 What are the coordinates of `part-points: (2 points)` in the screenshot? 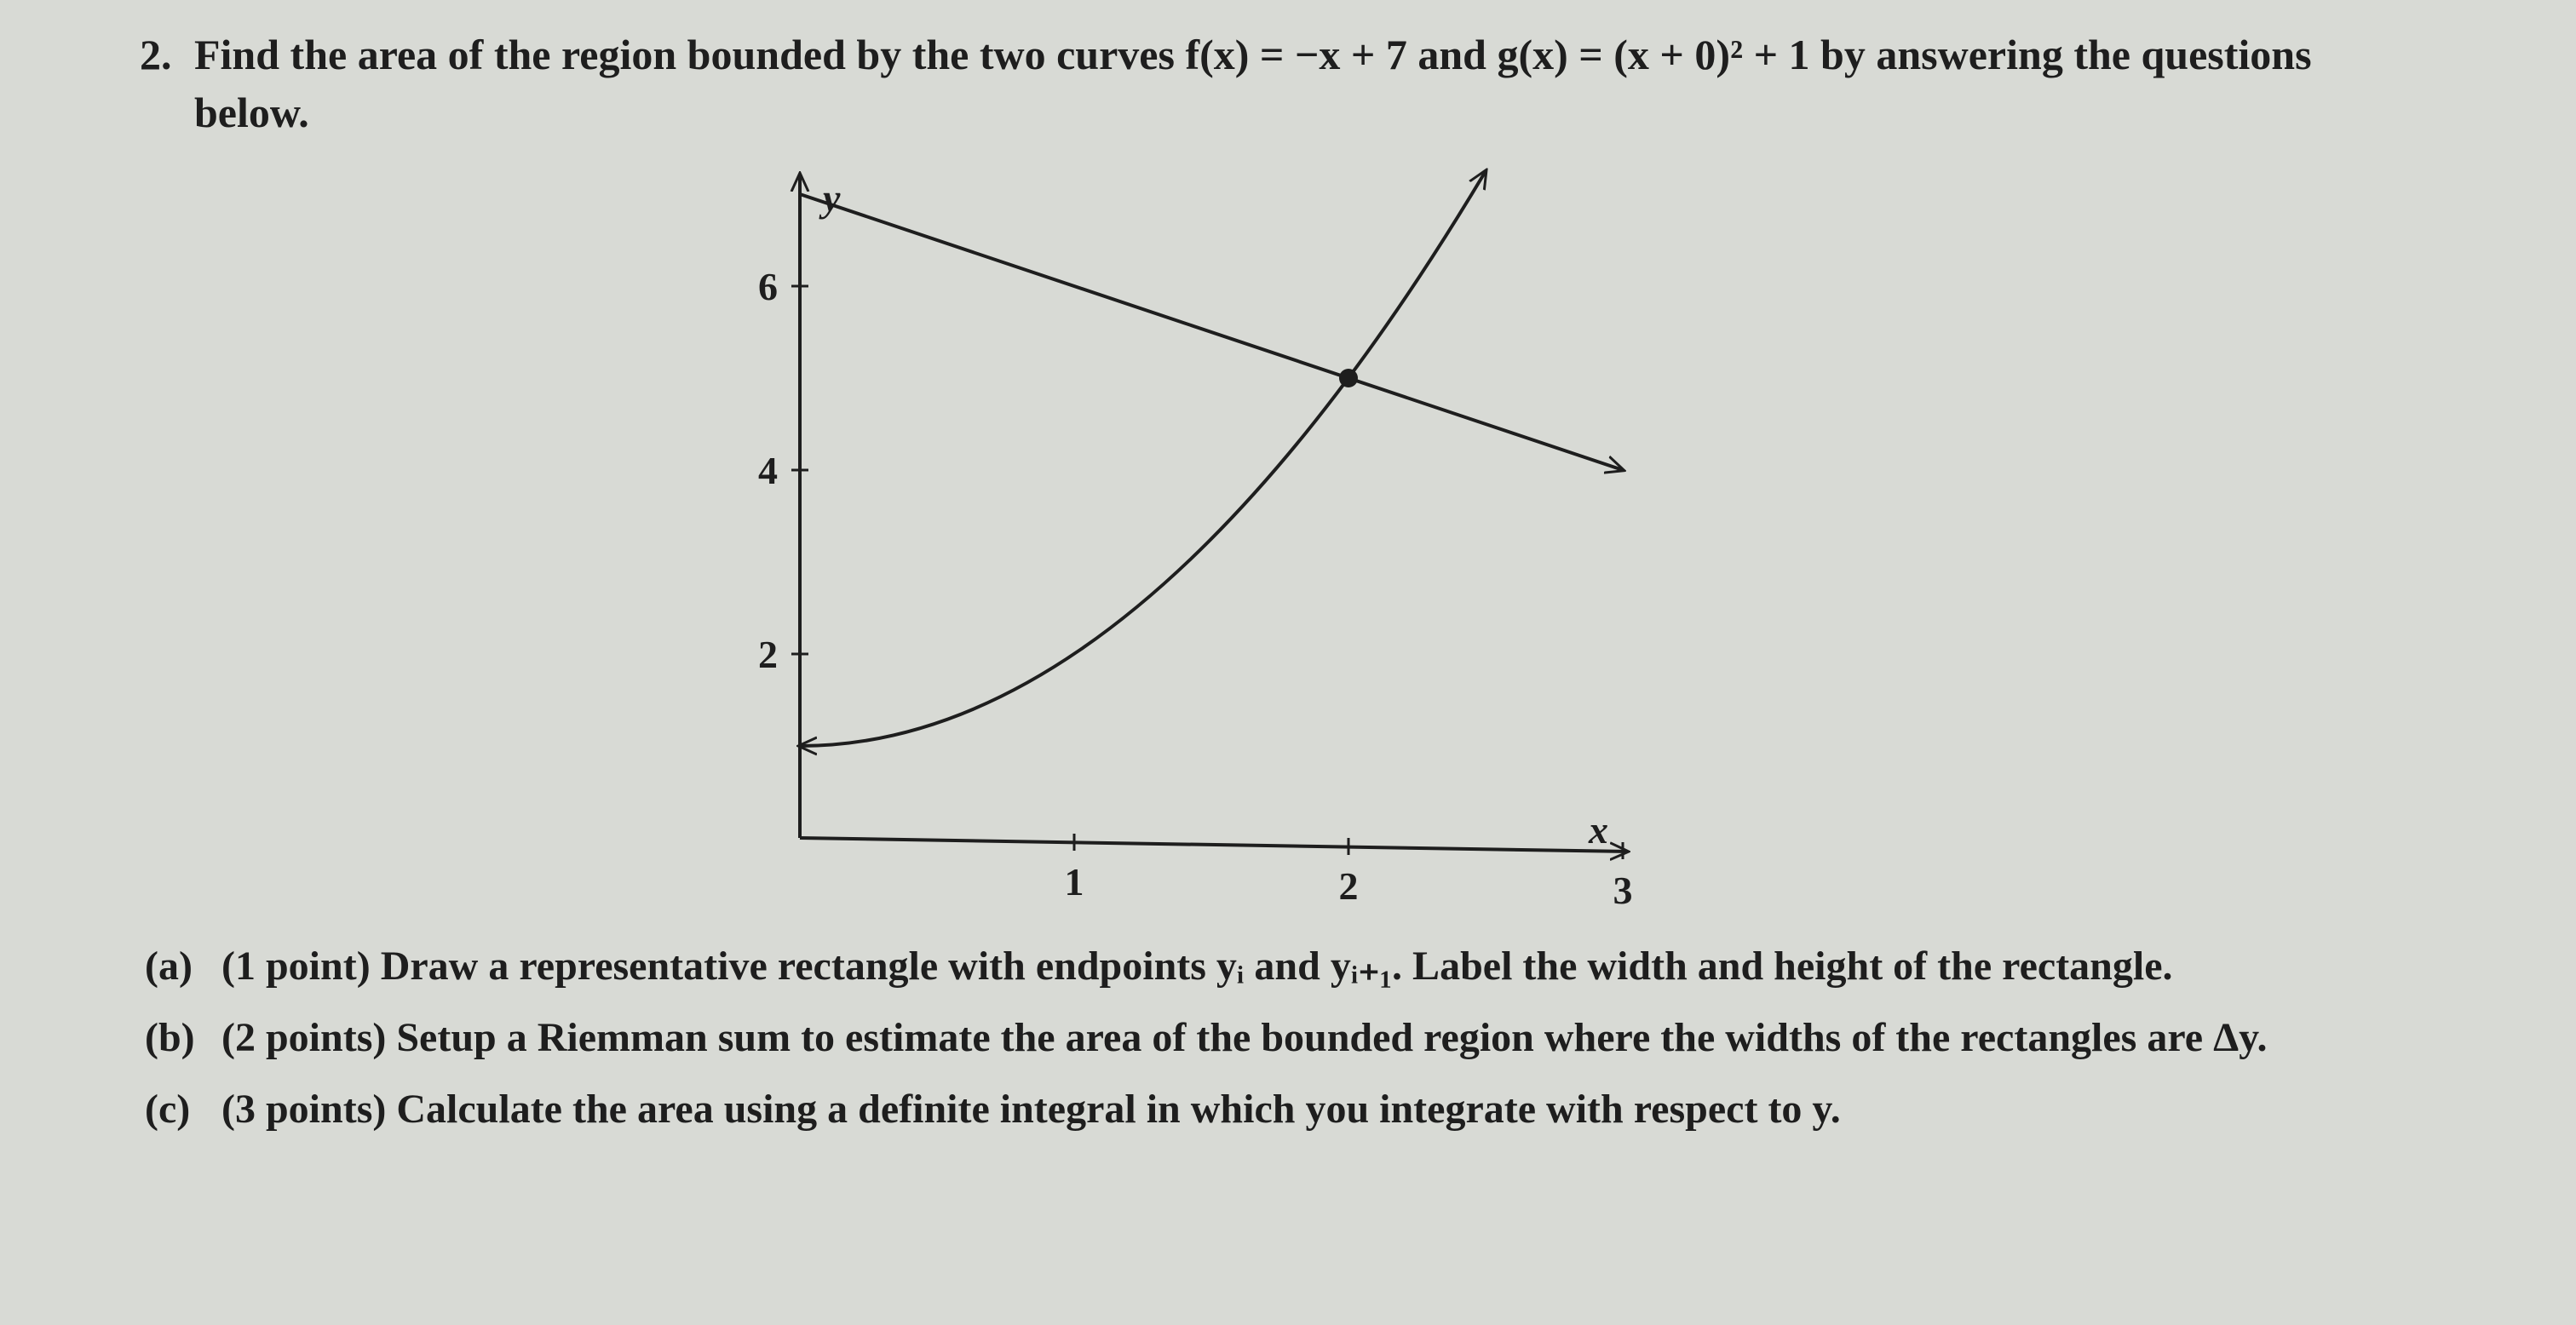 It's located at (304, 1037).